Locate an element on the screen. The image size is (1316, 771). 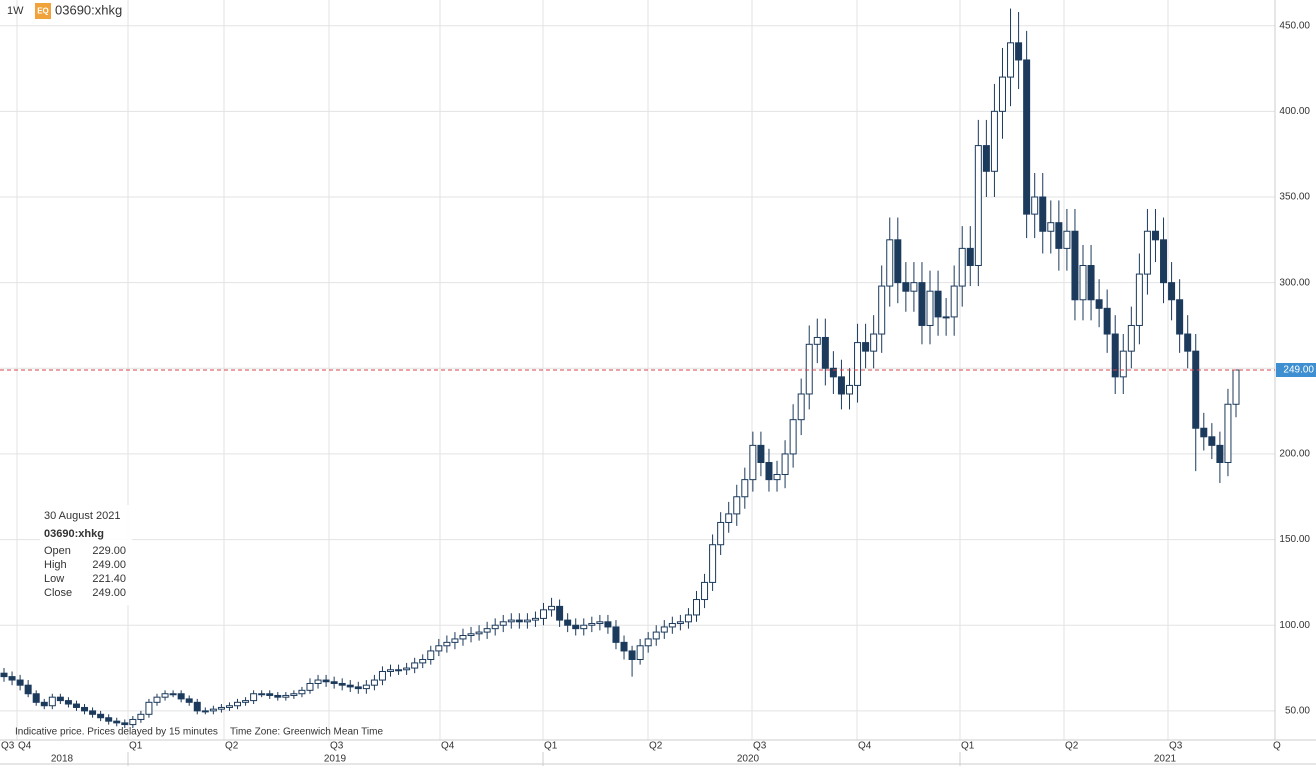
year-label: 2021 is located at coordinates (1165, 759).